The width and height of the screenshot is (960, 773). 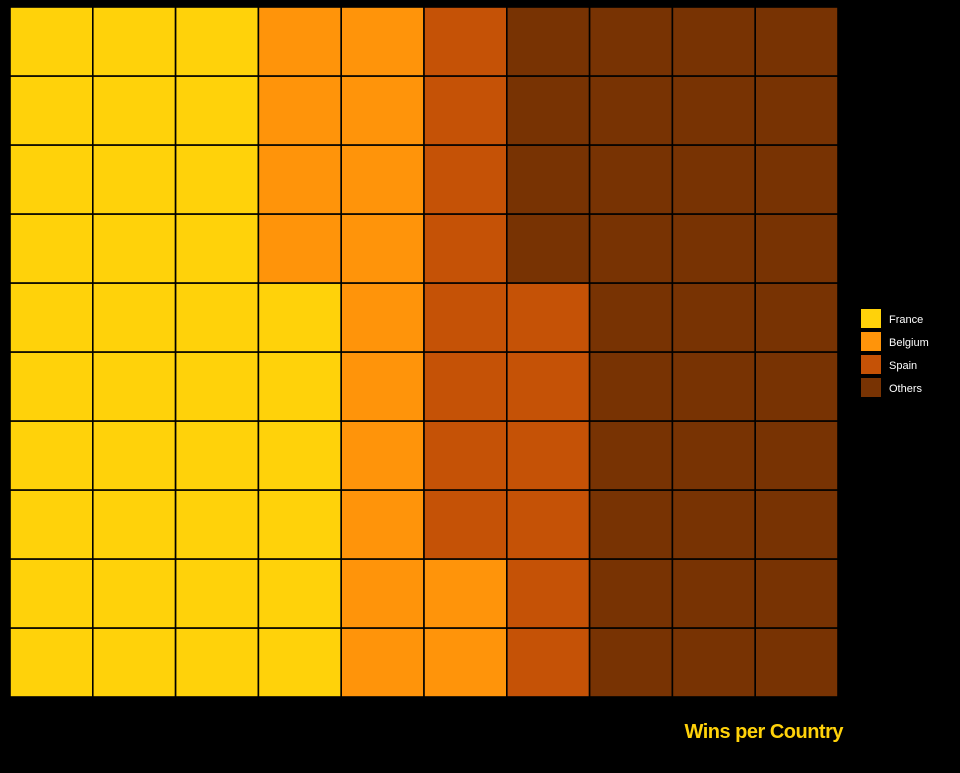 What do you see at coordinates (889, 364) in the screenshot?
I see `legend-item-spain: Spain` at bounding box center [889, 364].